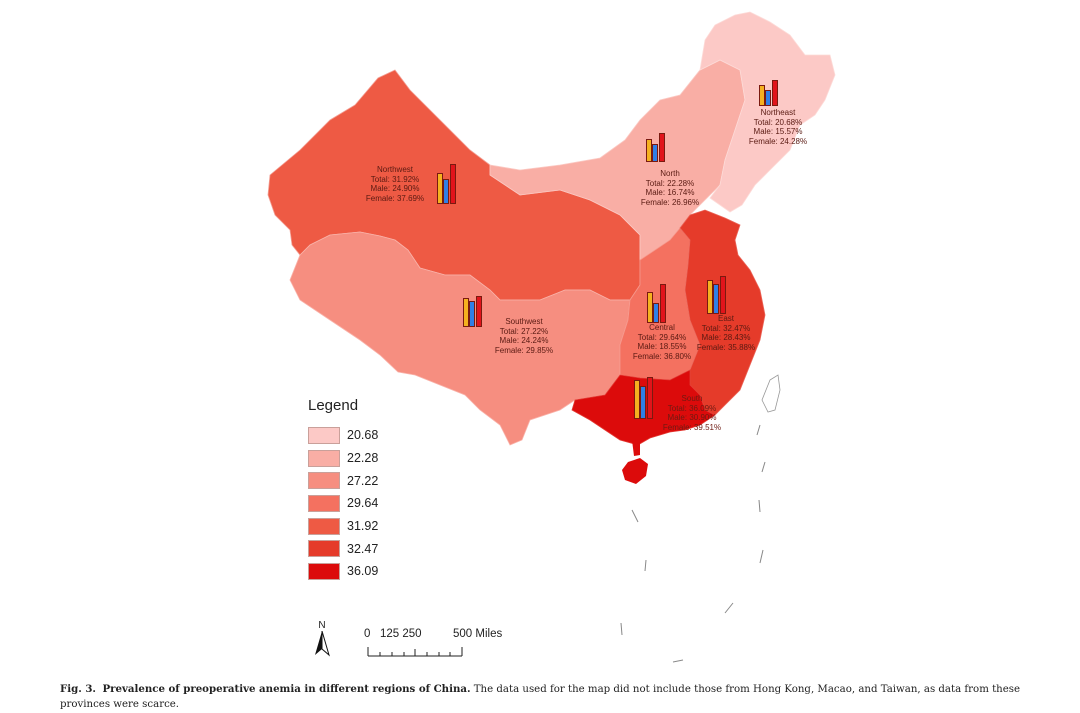  I want to click on legend-value: 31.92, so click(363, 526).